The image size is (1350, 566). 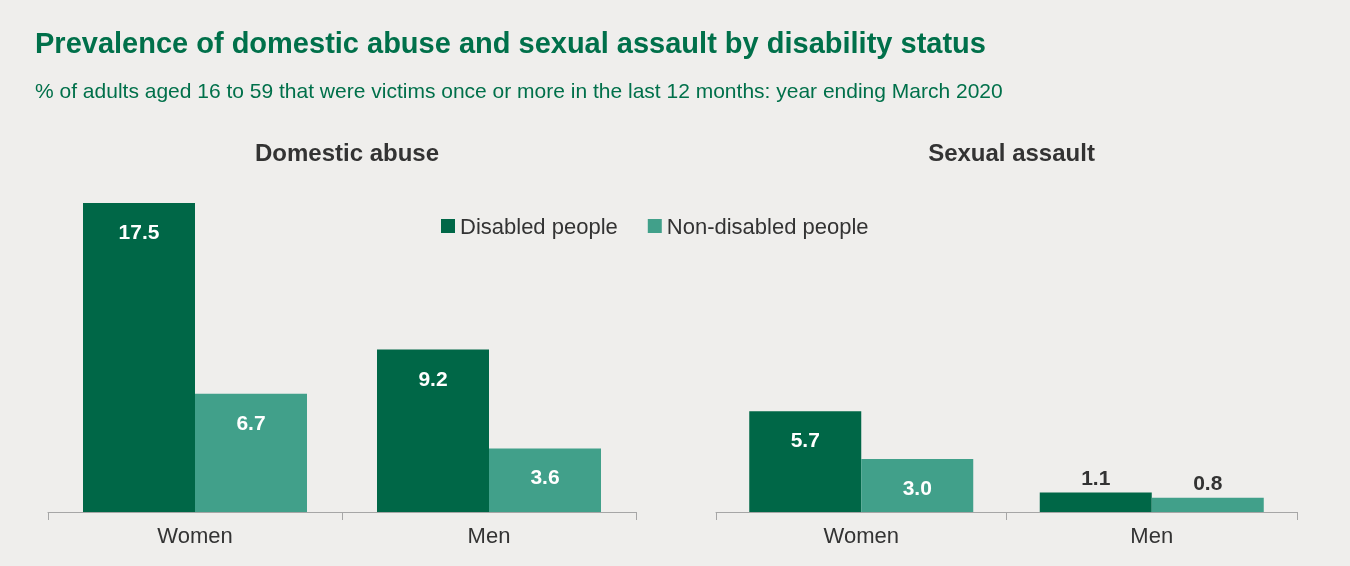 What do you see at coordinates (519, 90) in the screenshot?
I see `text: % of adults aged 16 to 59 that were victims once or more in the last 12 months: year ending March 2020` at bounding box center [519, 90].